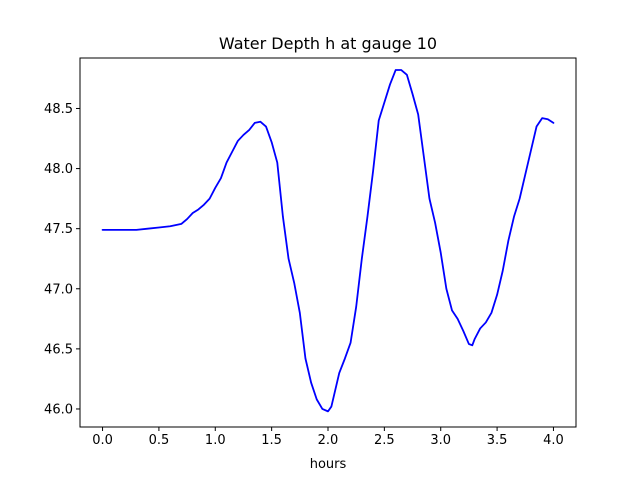  Describe the element at coordinates (102, 440) in the screenshot. I see `x-tick-label: 0.0` at that location.